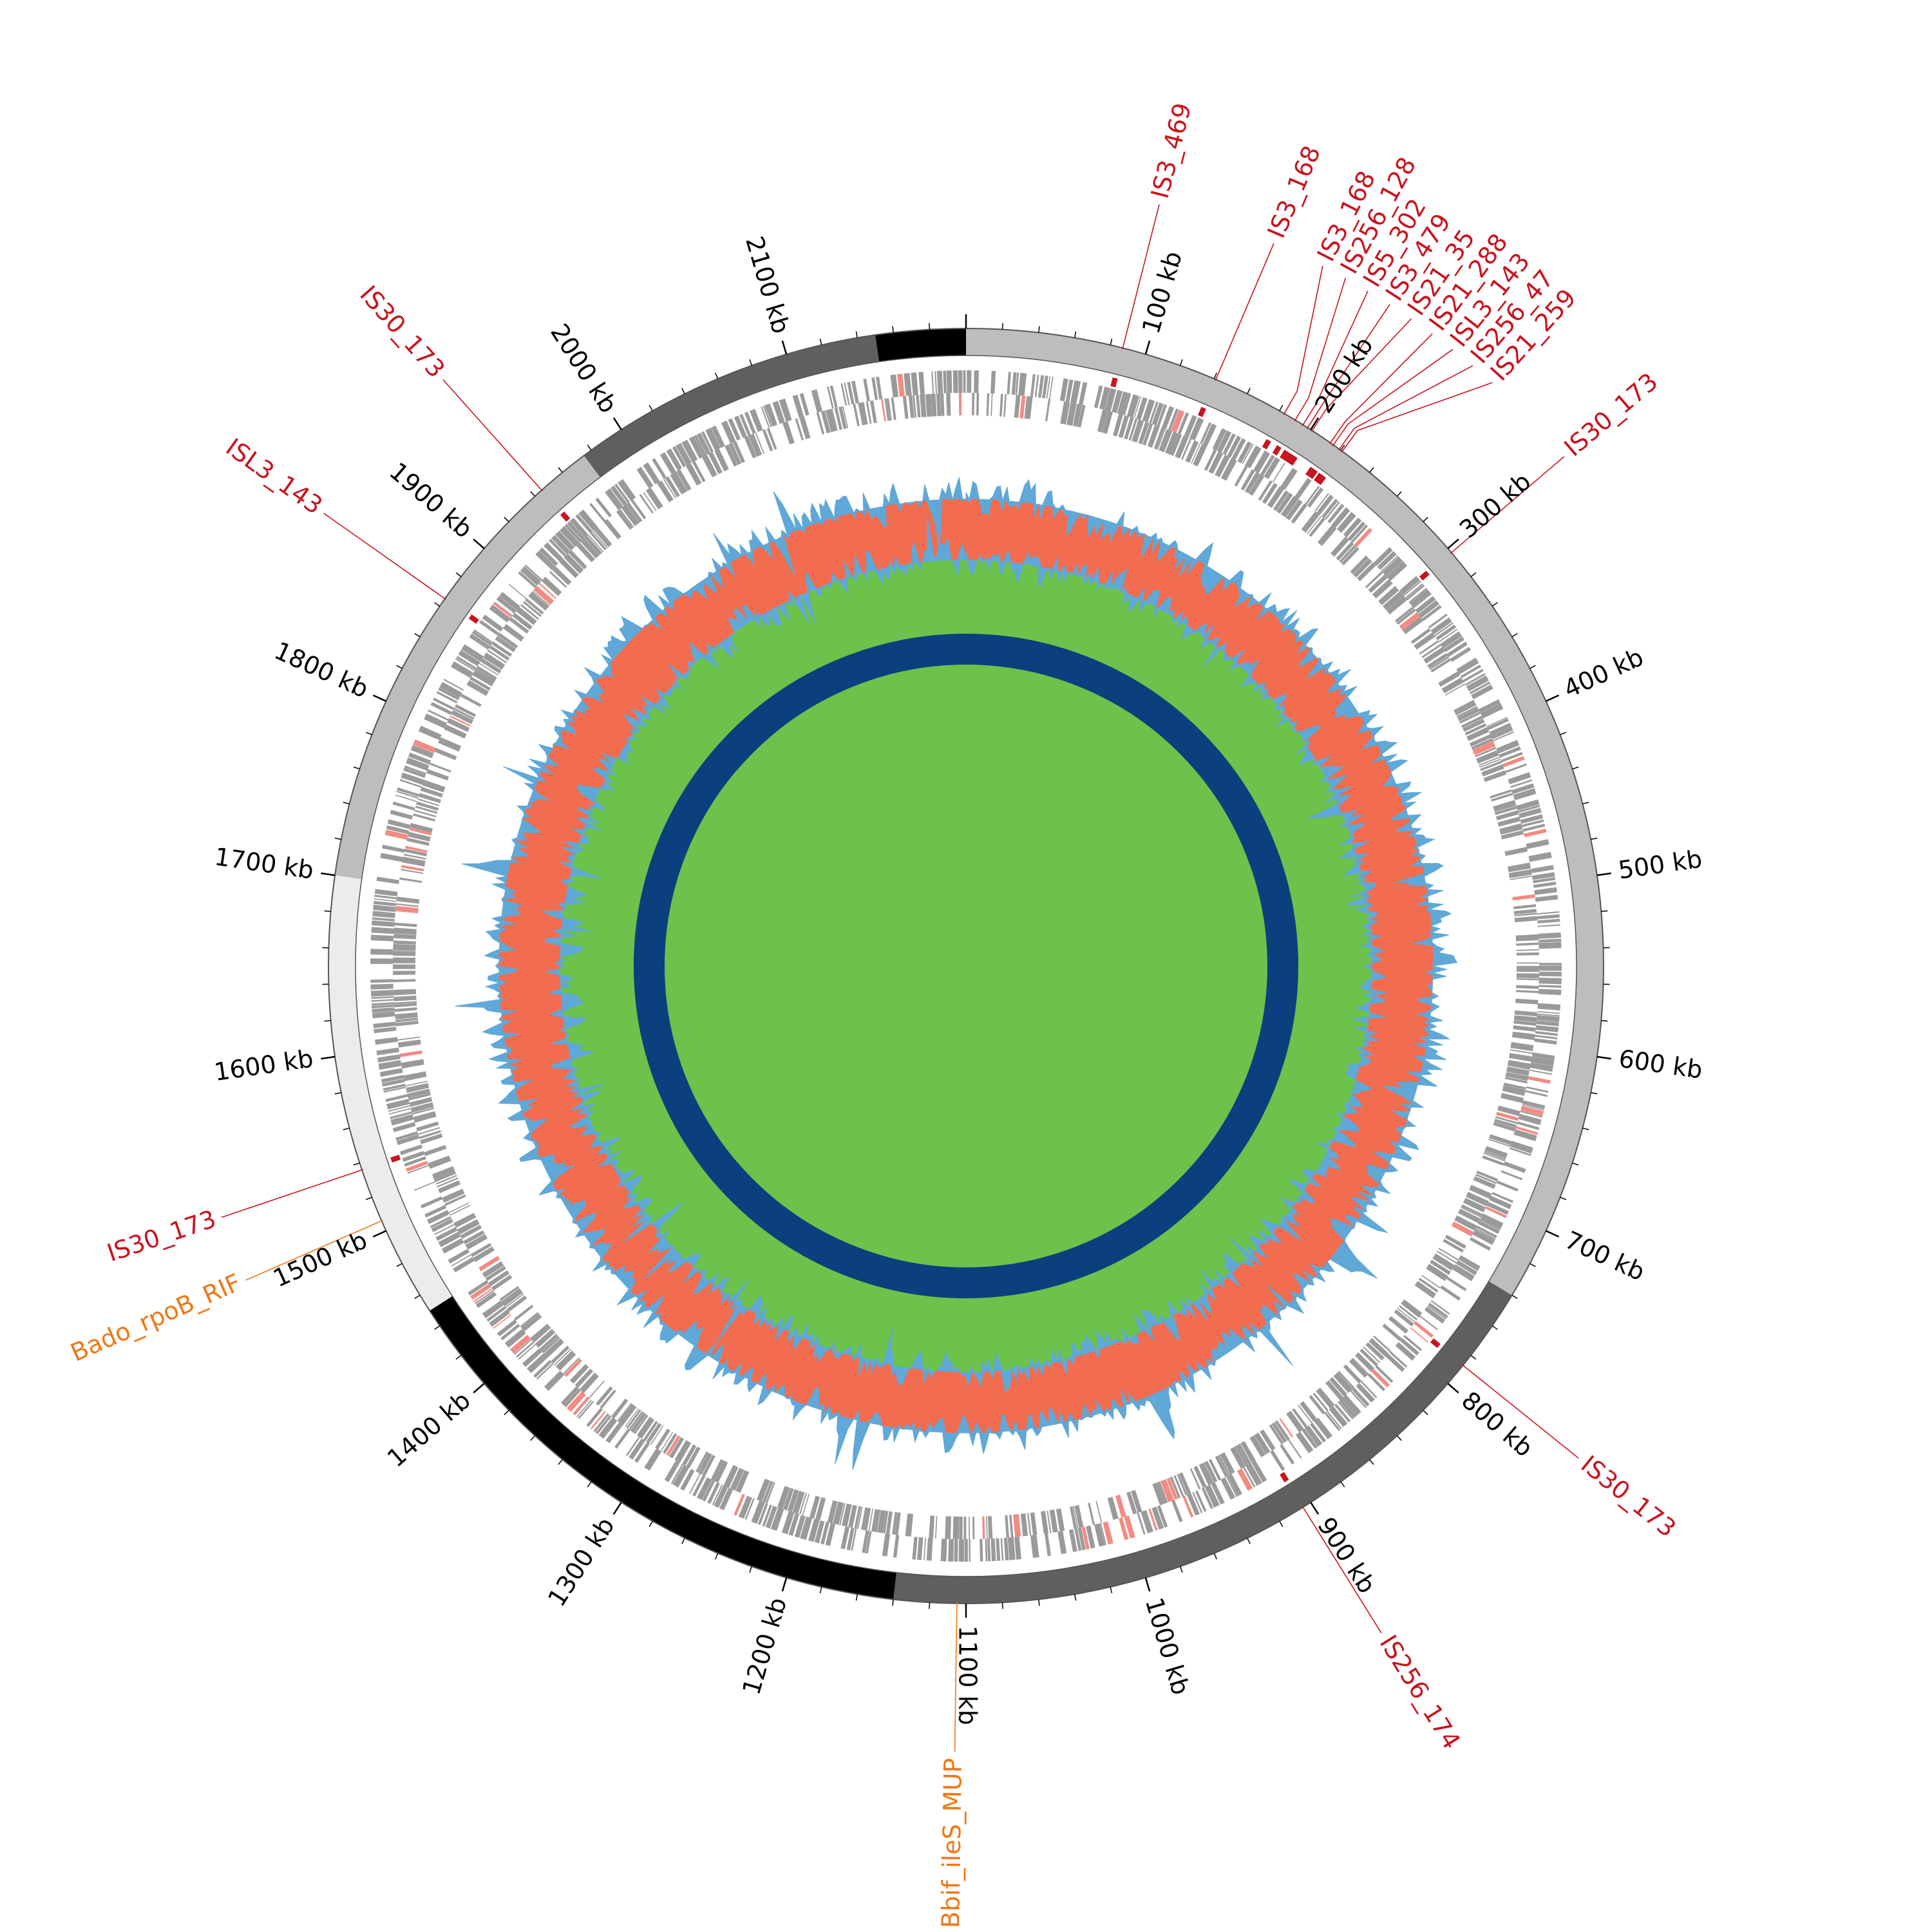 Image resolution: width=1932 pixels, height=1932 pixels. I want to click on annotation-label: IS30_173, so click(402, 332).